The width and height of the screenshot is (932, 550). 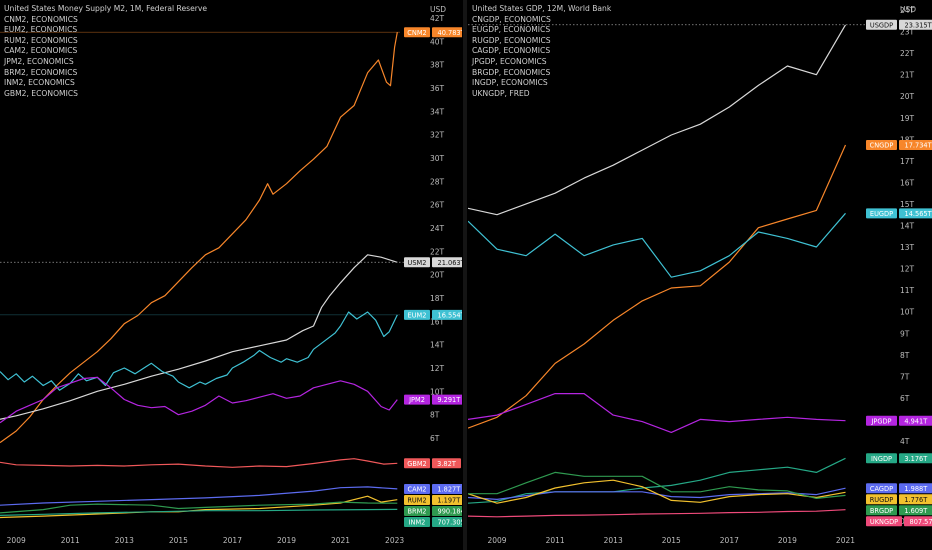 What do you see at coordinates (918, 25) in the screenshot?
I see `series-tag-value: 23.315T` at bounding box center [918, 25].